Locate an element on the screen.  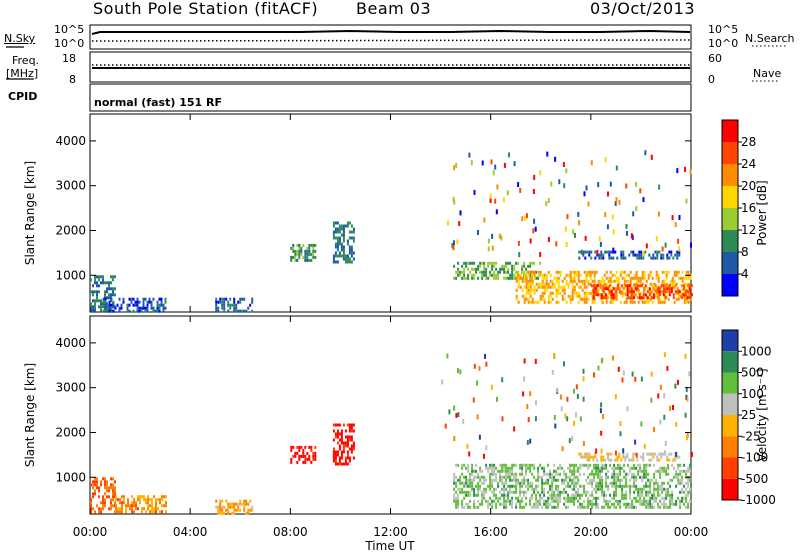
date-title: 03/Oct/2013 is located at coordinates (643, 9).